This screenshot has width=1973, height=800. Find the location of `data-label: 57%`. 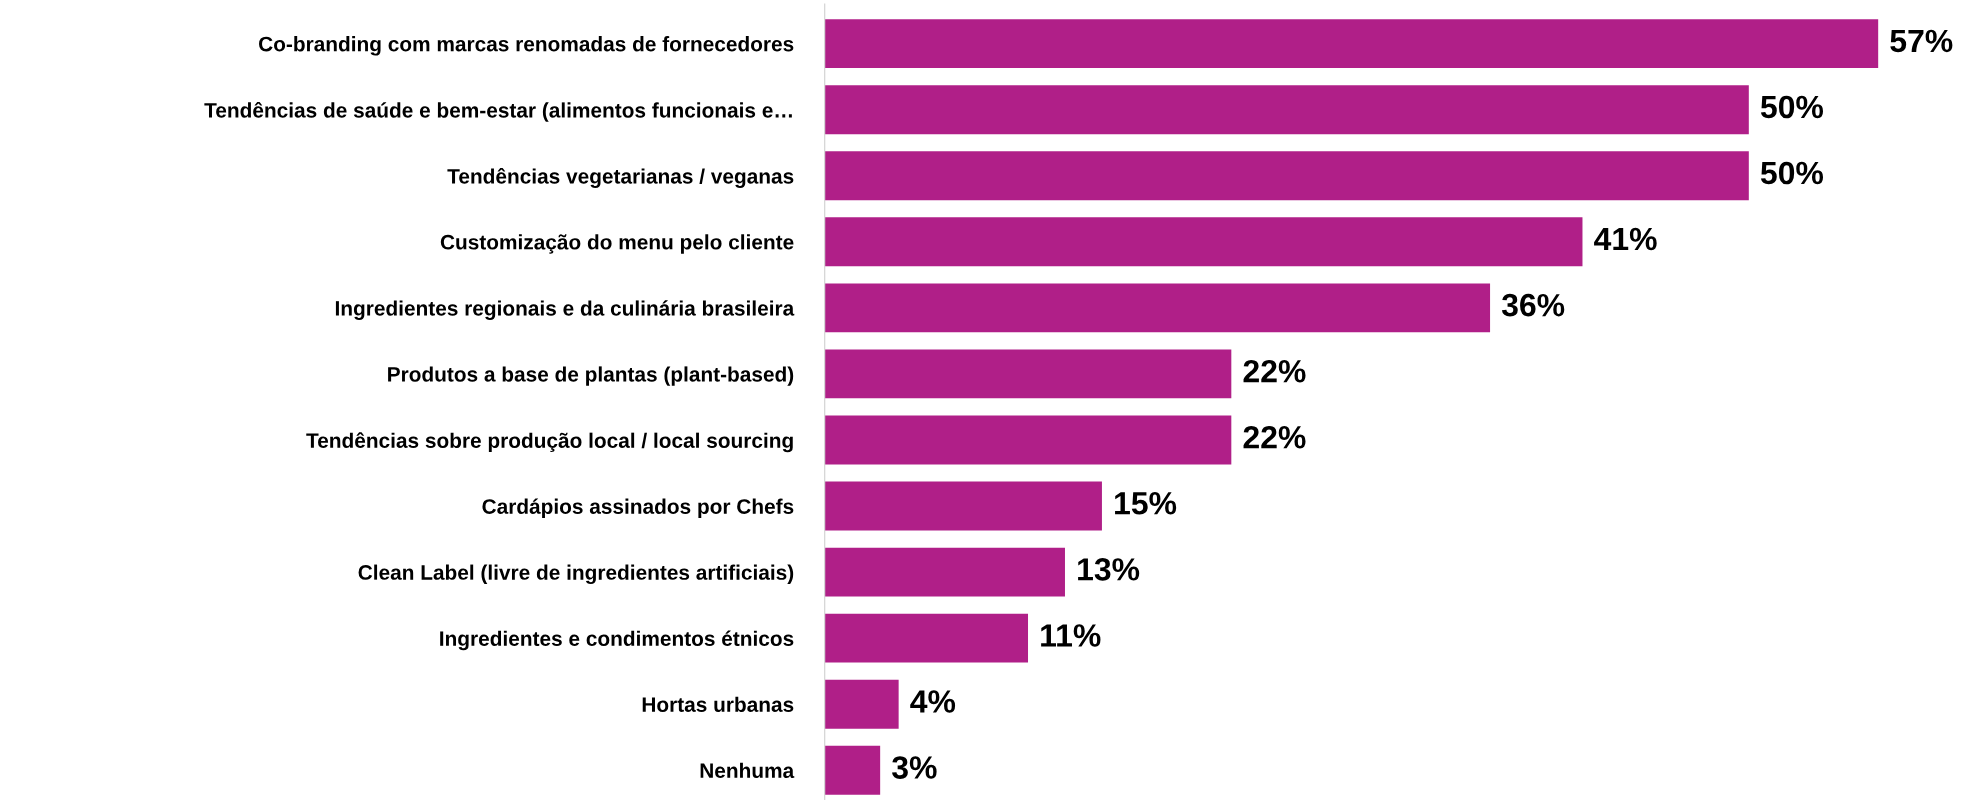

data-label: 57% is located at coordinates (1921, 41).